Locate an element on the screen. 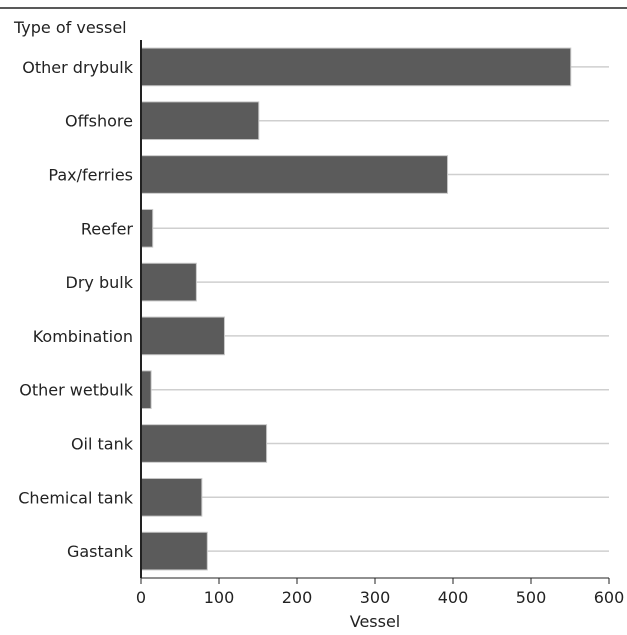 The height and width of the screenshot is (635, 627). category-label: Pax/ferries is located at coordinates (90, 175).